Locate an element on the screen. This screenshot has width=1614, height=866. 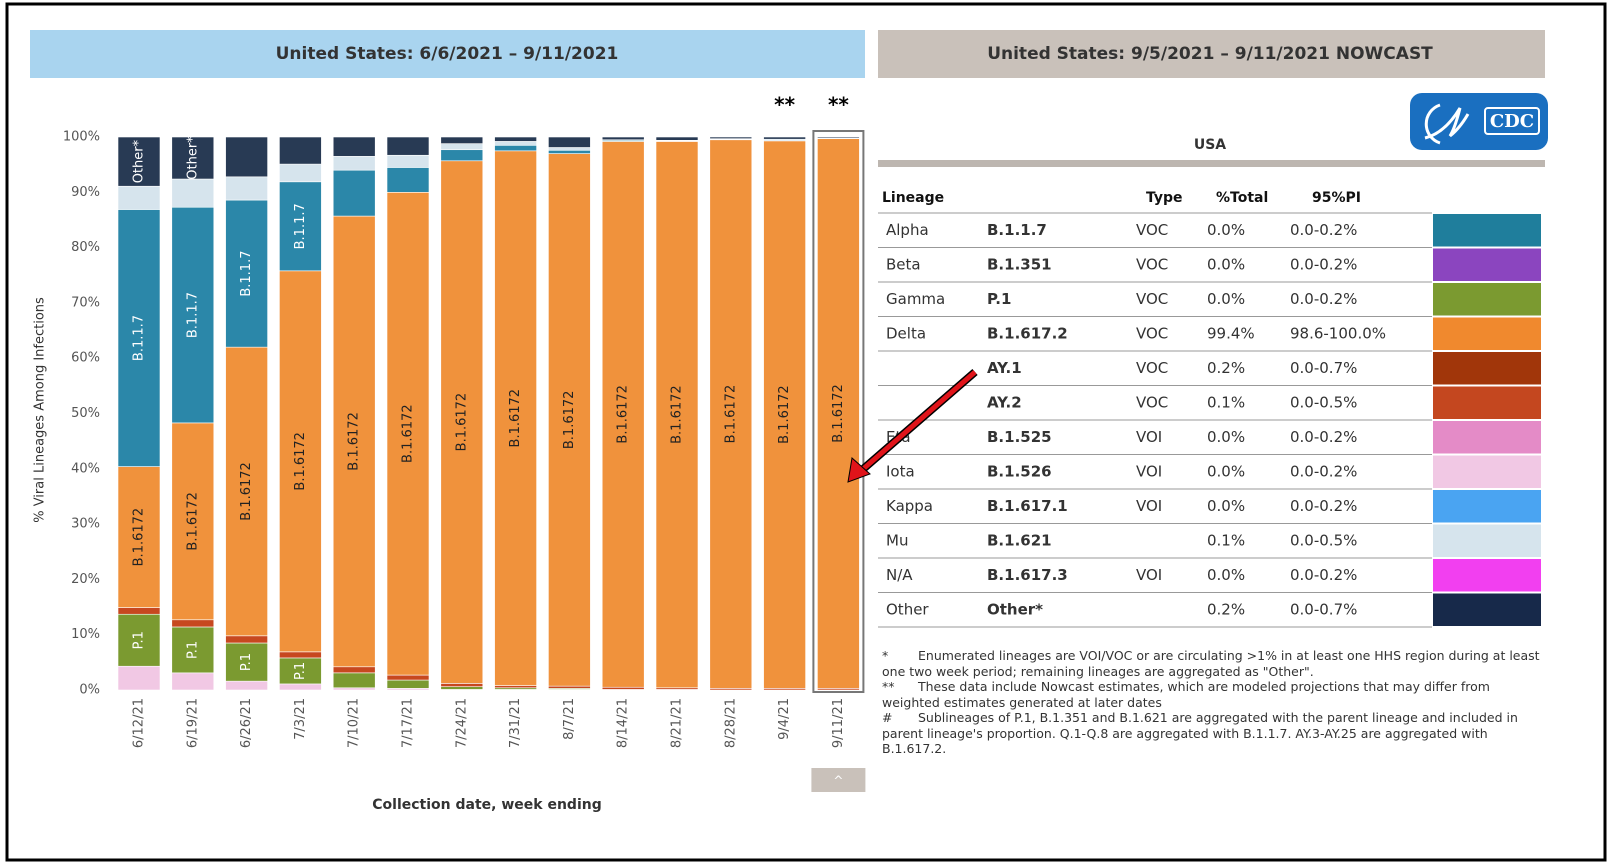
x-tick-label: 6/19/21 is located at coordinates (192, 723).